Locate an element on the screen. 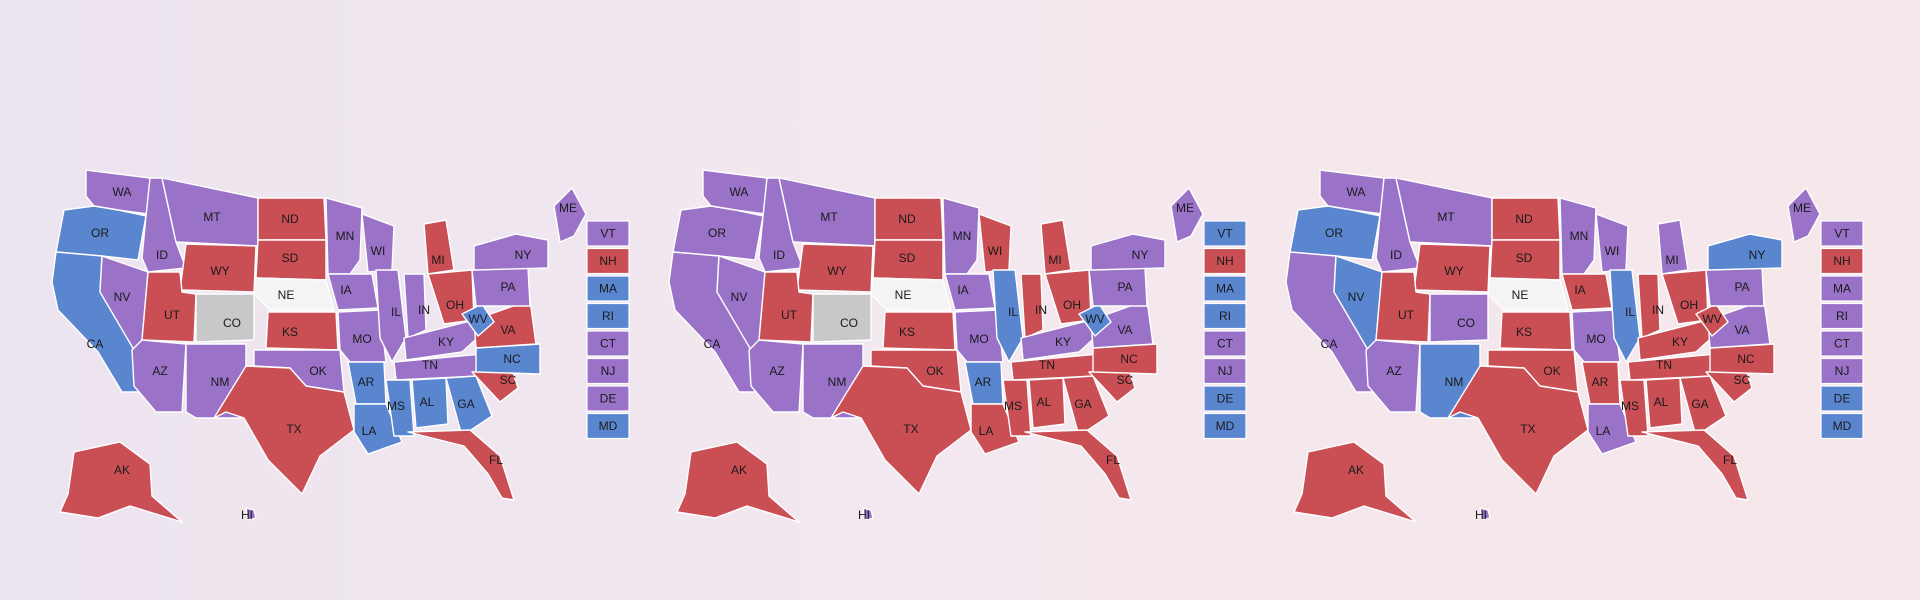  state-box-md is located at coordinates (608, 426).